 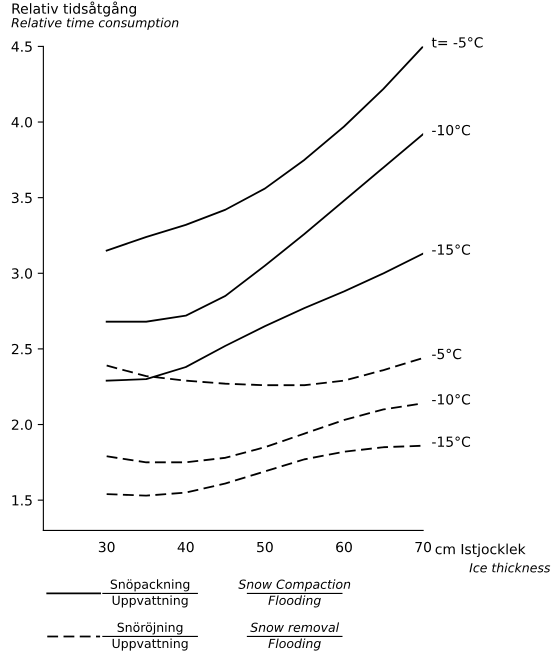 I want to click on y-tick-label: 2.0, so click(x=22, y=424).